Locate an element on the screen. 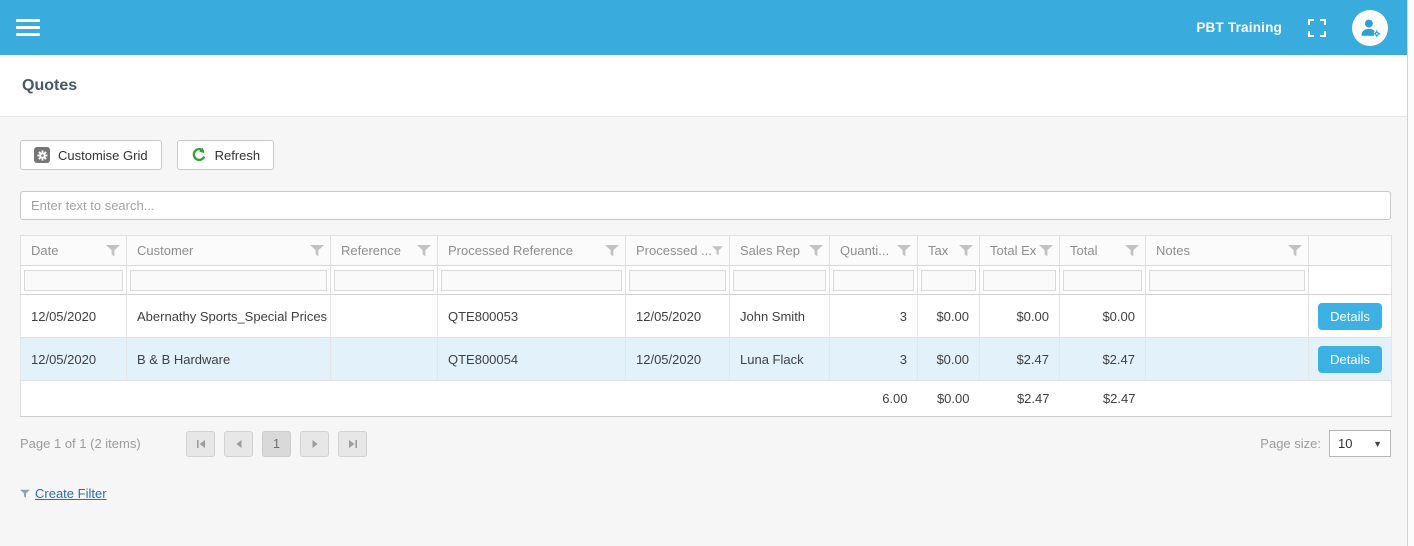 This screenshot has width=1414, height=546. pager-status: Page 1 of 1 (2 items) is located at coordinates (80, 443).